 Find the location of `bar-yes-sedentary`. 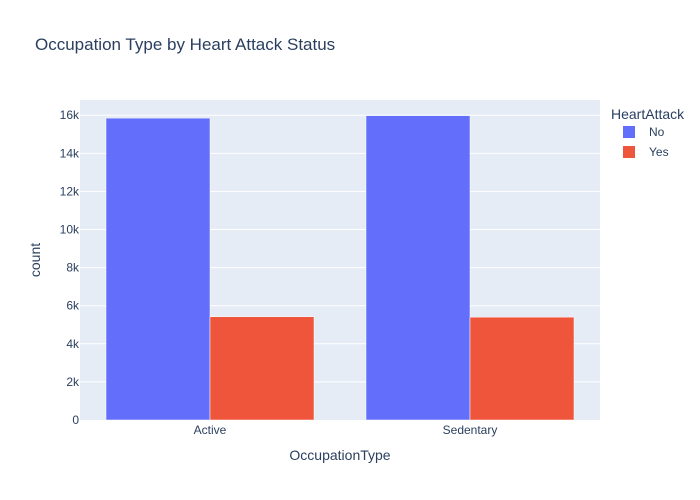

bar-yes-sedentary is located at coordinates (522, 368).